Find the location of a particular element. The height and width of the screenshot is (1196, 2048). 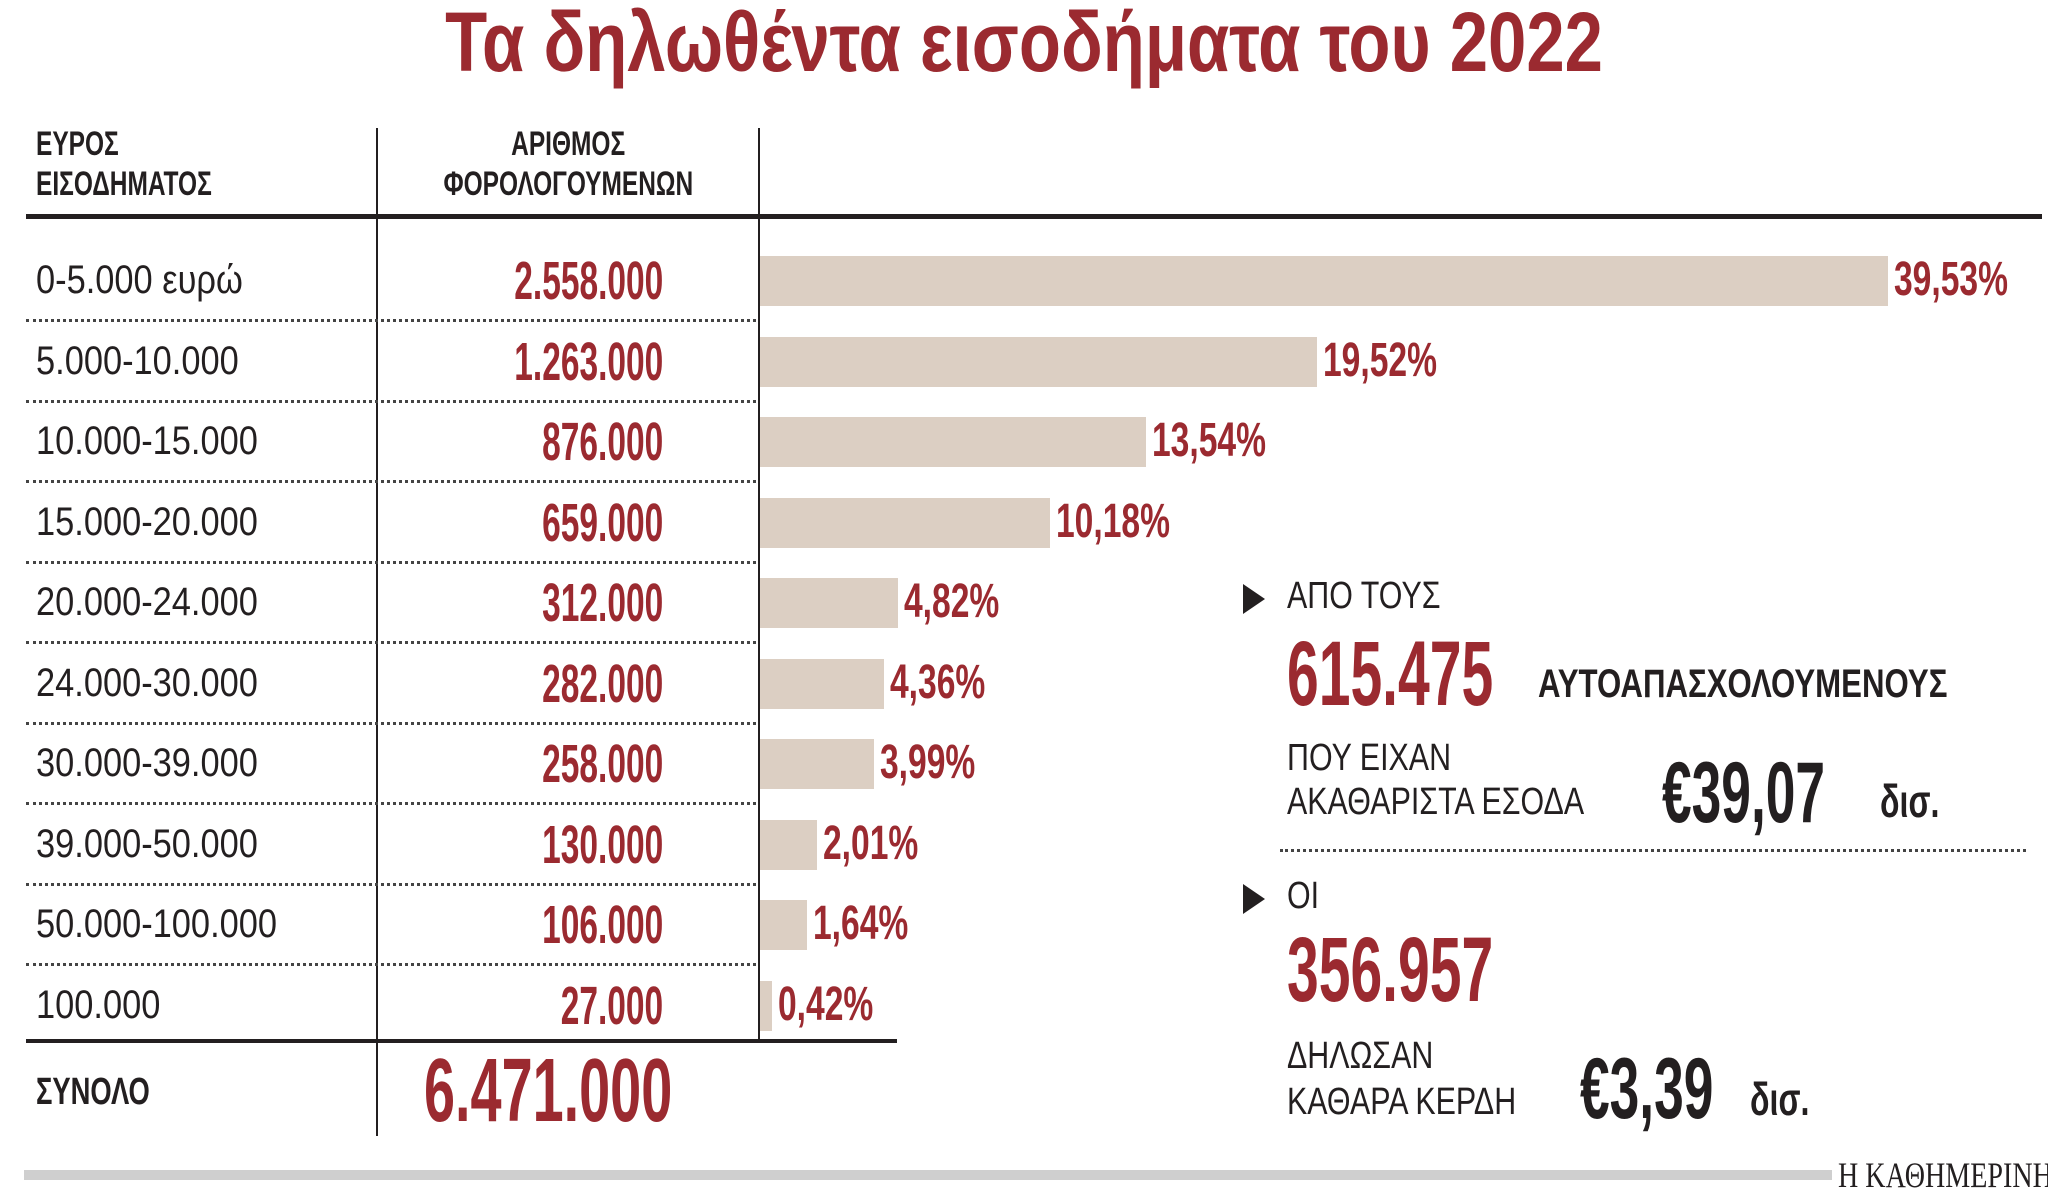

taxpayer-count: 282.000 is located at coordinates (602, 683).